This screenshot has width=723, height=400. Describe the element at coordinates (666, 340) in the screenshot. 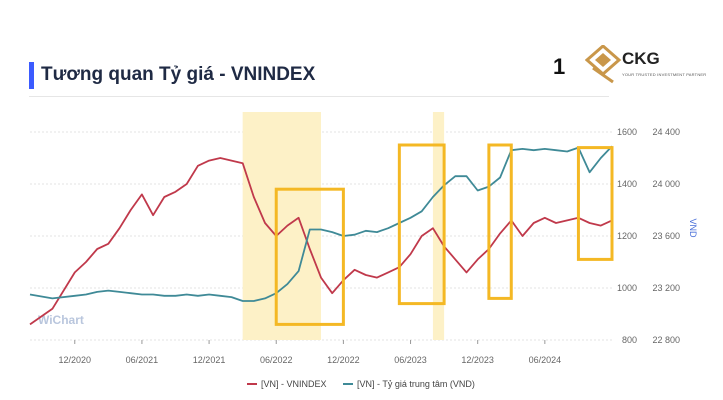

I see `y-right-tick-0: 22 800` at that location.